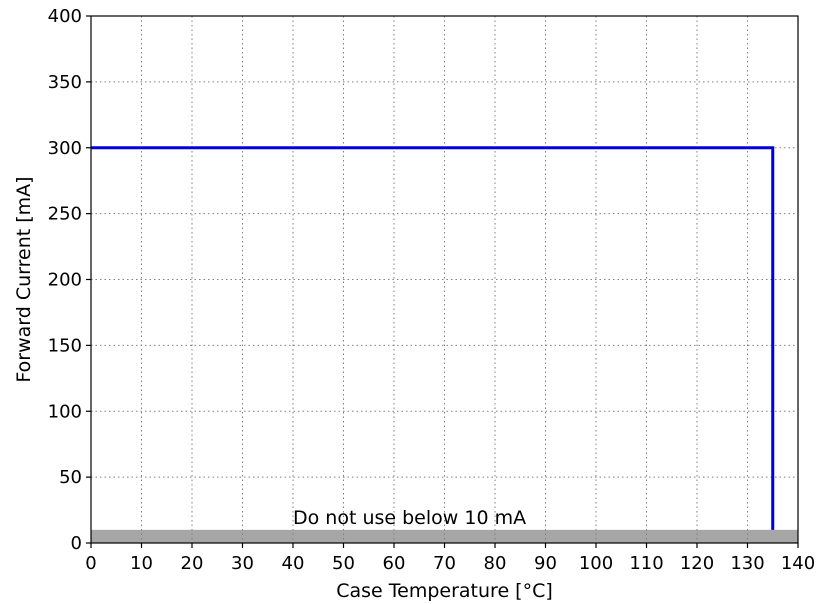  What do you see at coordinates (495, 563) in the screenshot?
I see `x-tick-label: 80` at bounding box center [495, 563].